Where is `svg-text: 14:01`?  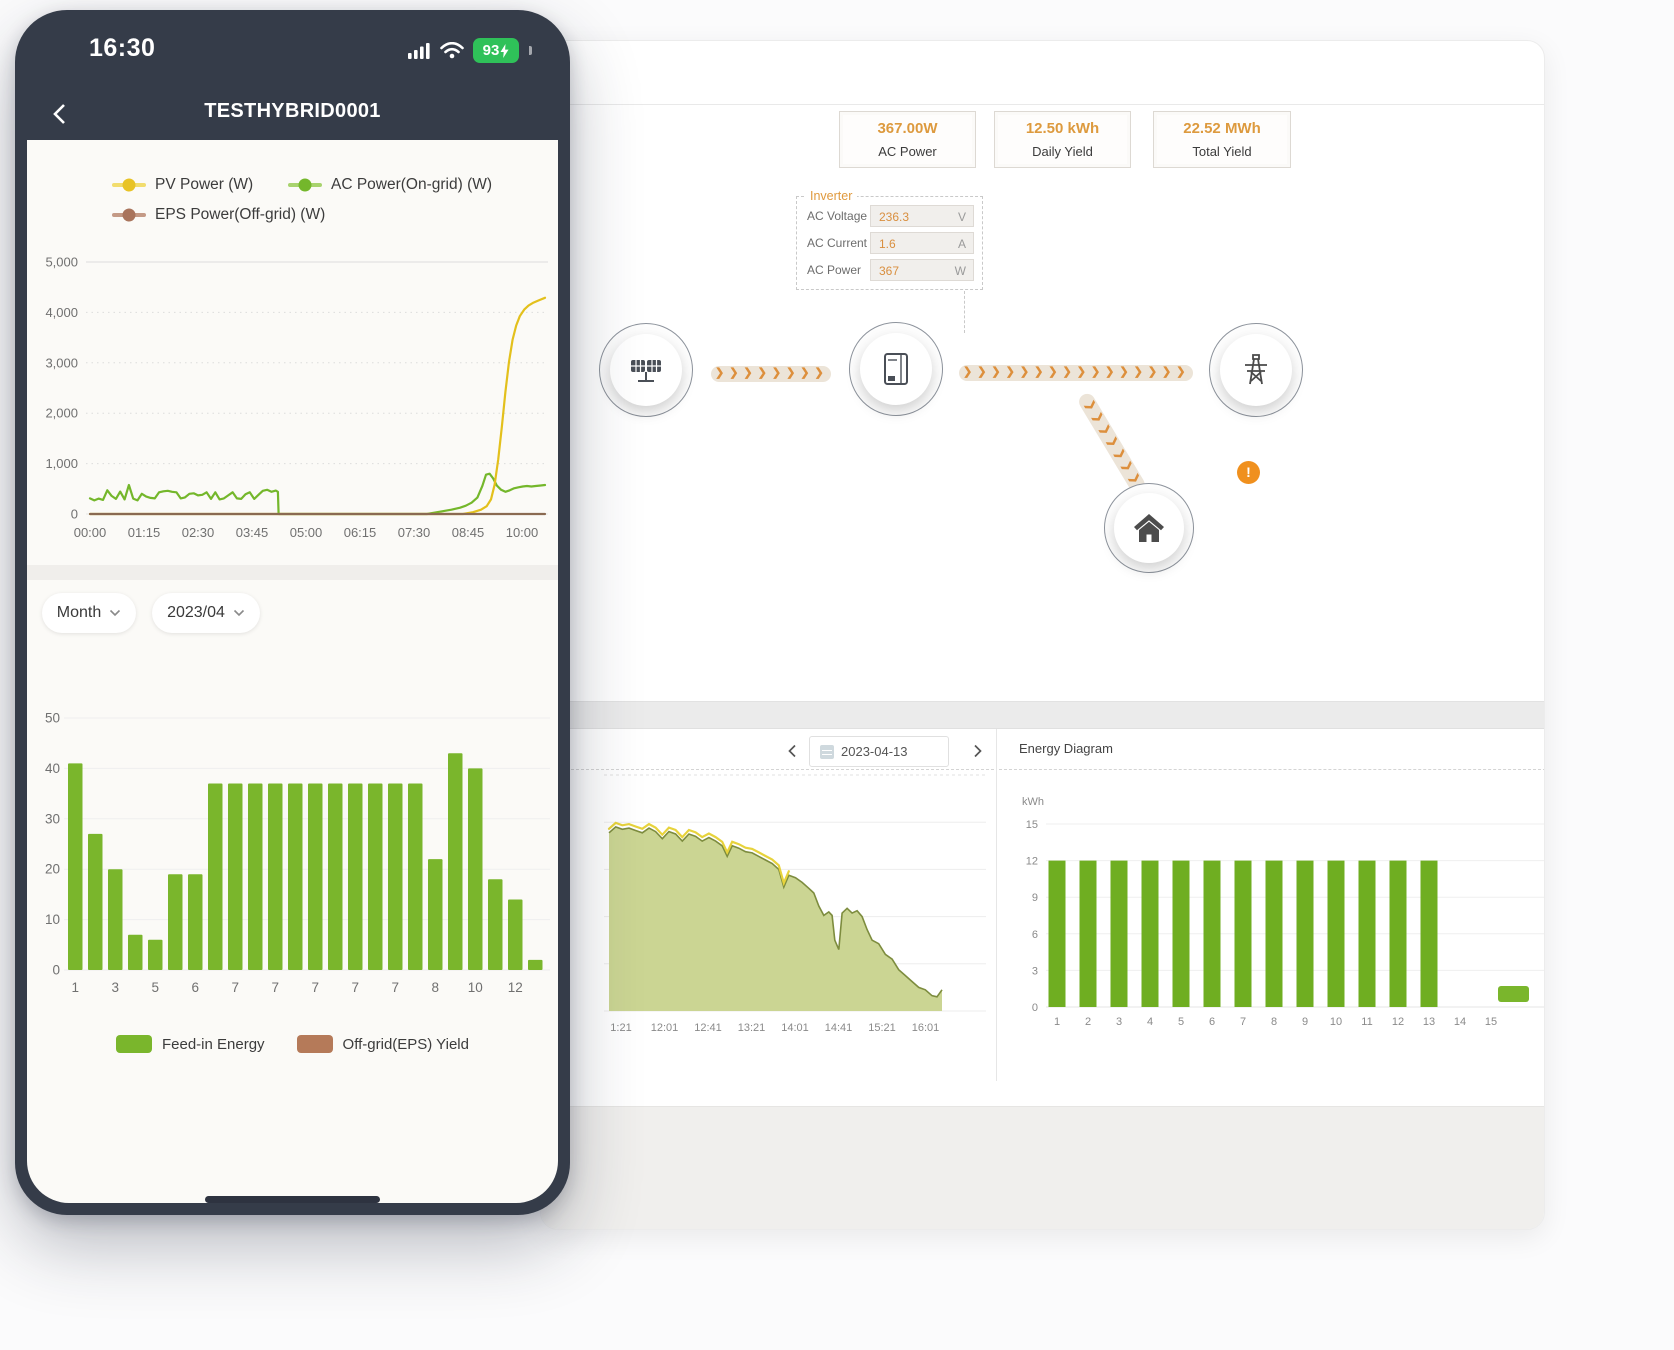
svg-text: 14:01 is located at coordinates (795, 1028).